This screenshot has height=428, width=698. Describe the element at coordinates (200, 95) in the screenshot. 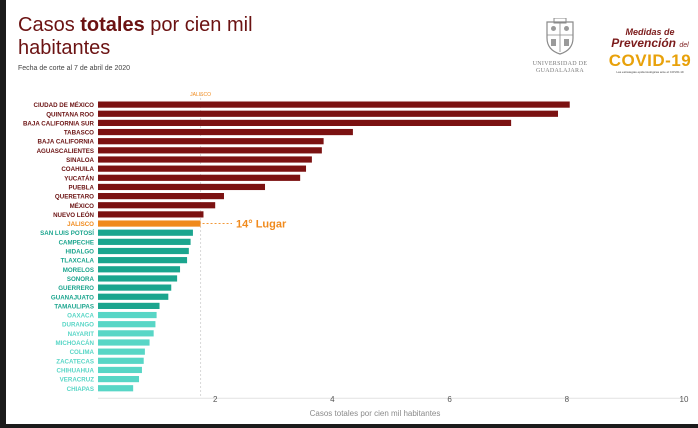

I see `jalisco-reference-label: JALISCO` at that location.